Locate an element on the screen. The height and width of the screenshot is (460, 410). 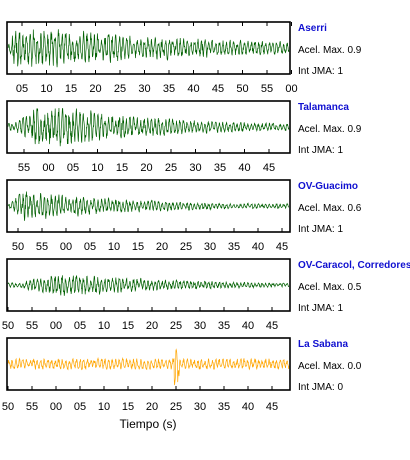
accel-label: Acel. Max. 0.6 is located at coordinates (330, 208).